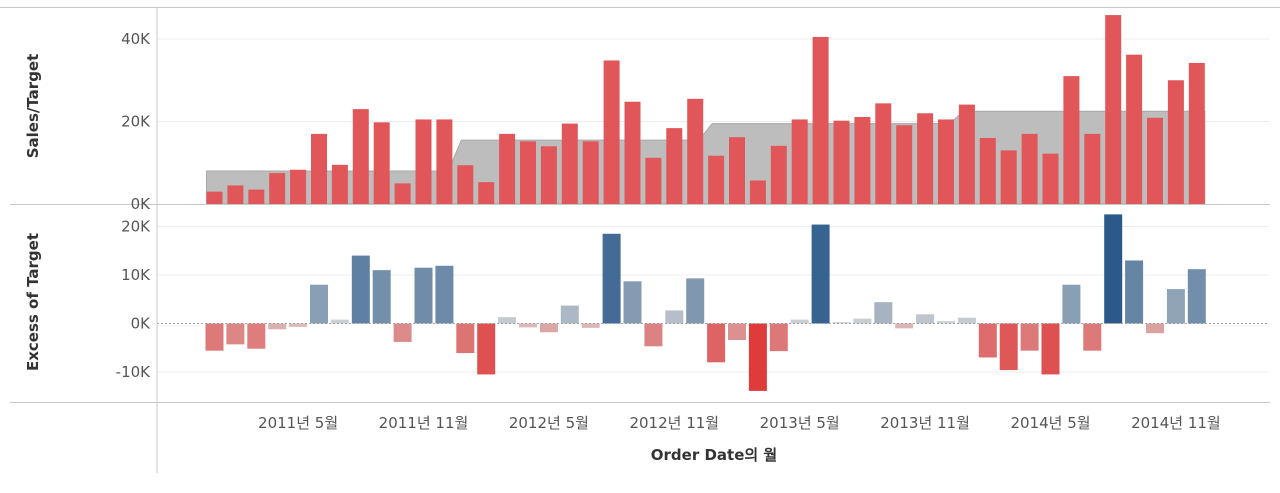  What do you see at coordinates (549, 423) in the screenshot?
I see `x-tick-label: 2012년 5월` at bounding box center [549, 423].